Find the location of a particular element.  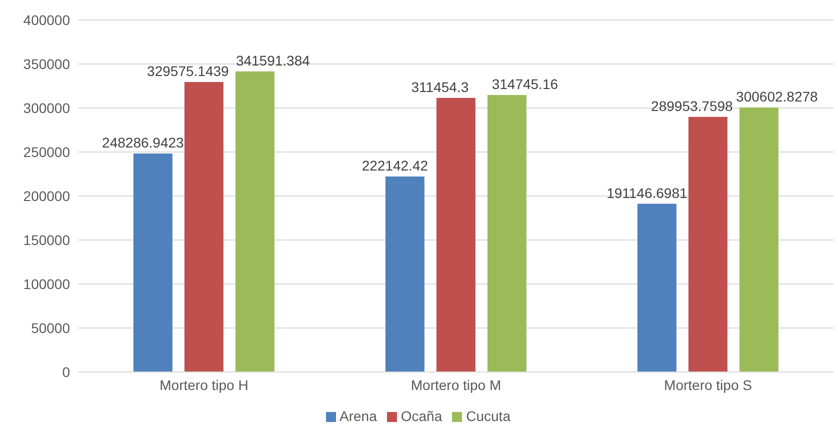

data-label: 289953.7598 is located at coordinates (692, 106).